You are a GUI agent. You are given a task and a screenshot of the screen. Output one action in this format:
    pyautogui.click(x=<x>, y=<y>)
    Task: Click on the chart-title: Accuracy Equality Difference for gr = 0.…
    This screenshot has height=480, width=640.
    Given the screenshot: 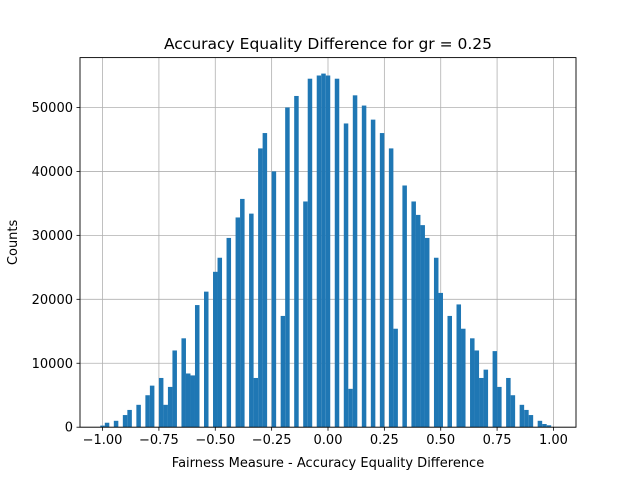 What is the action you would take?
    pyautogui.click(x=328, y=44)
    